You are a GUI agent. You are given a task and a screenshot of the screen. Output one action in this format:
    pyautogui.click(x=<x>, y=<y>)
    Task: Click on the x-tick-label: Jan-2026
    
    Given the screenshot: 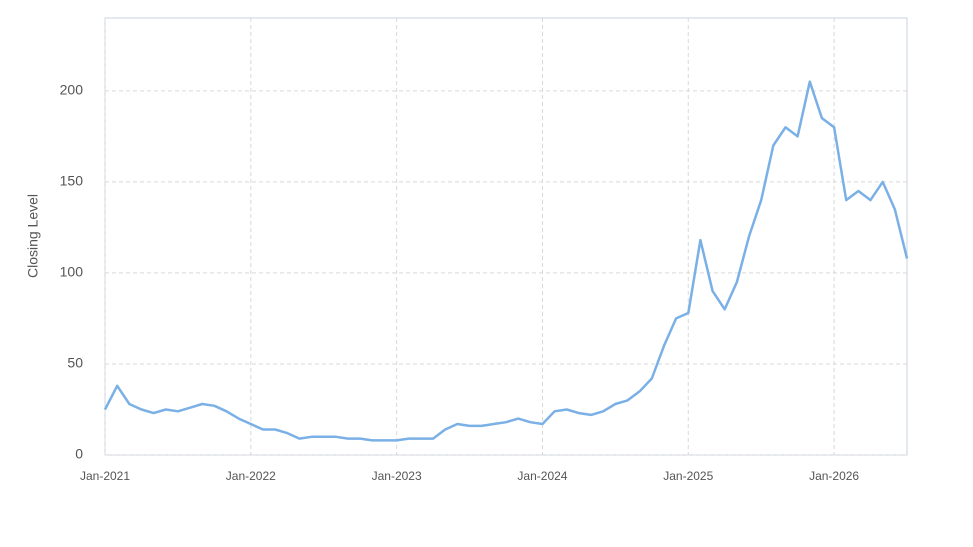 What is the action you would take?
    pyautogui.click(x=834, y=476)
    